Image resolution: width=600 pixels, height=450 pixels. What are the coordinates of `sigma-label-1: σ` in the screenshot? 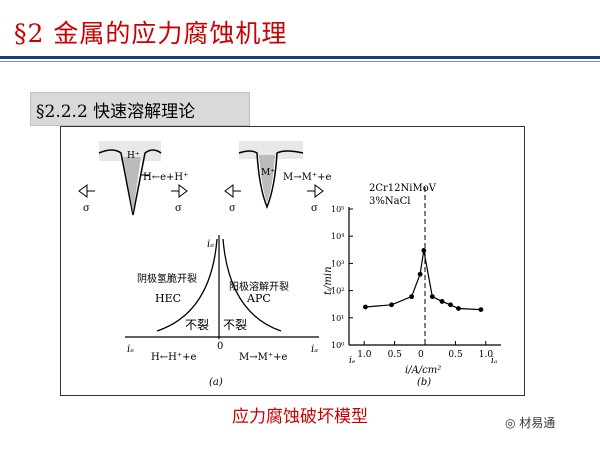 It's located at (86, 208).